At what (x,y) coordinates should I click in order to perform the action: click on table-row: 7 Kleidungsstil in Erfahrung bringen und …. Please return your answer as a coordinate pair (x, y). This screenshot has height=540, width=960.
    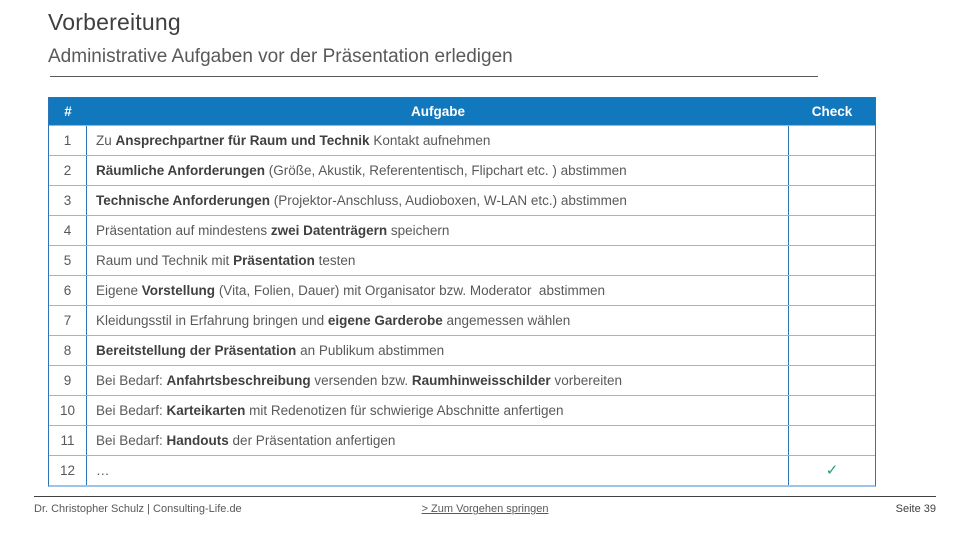
    Looking at the image, I should click on (462, 320).